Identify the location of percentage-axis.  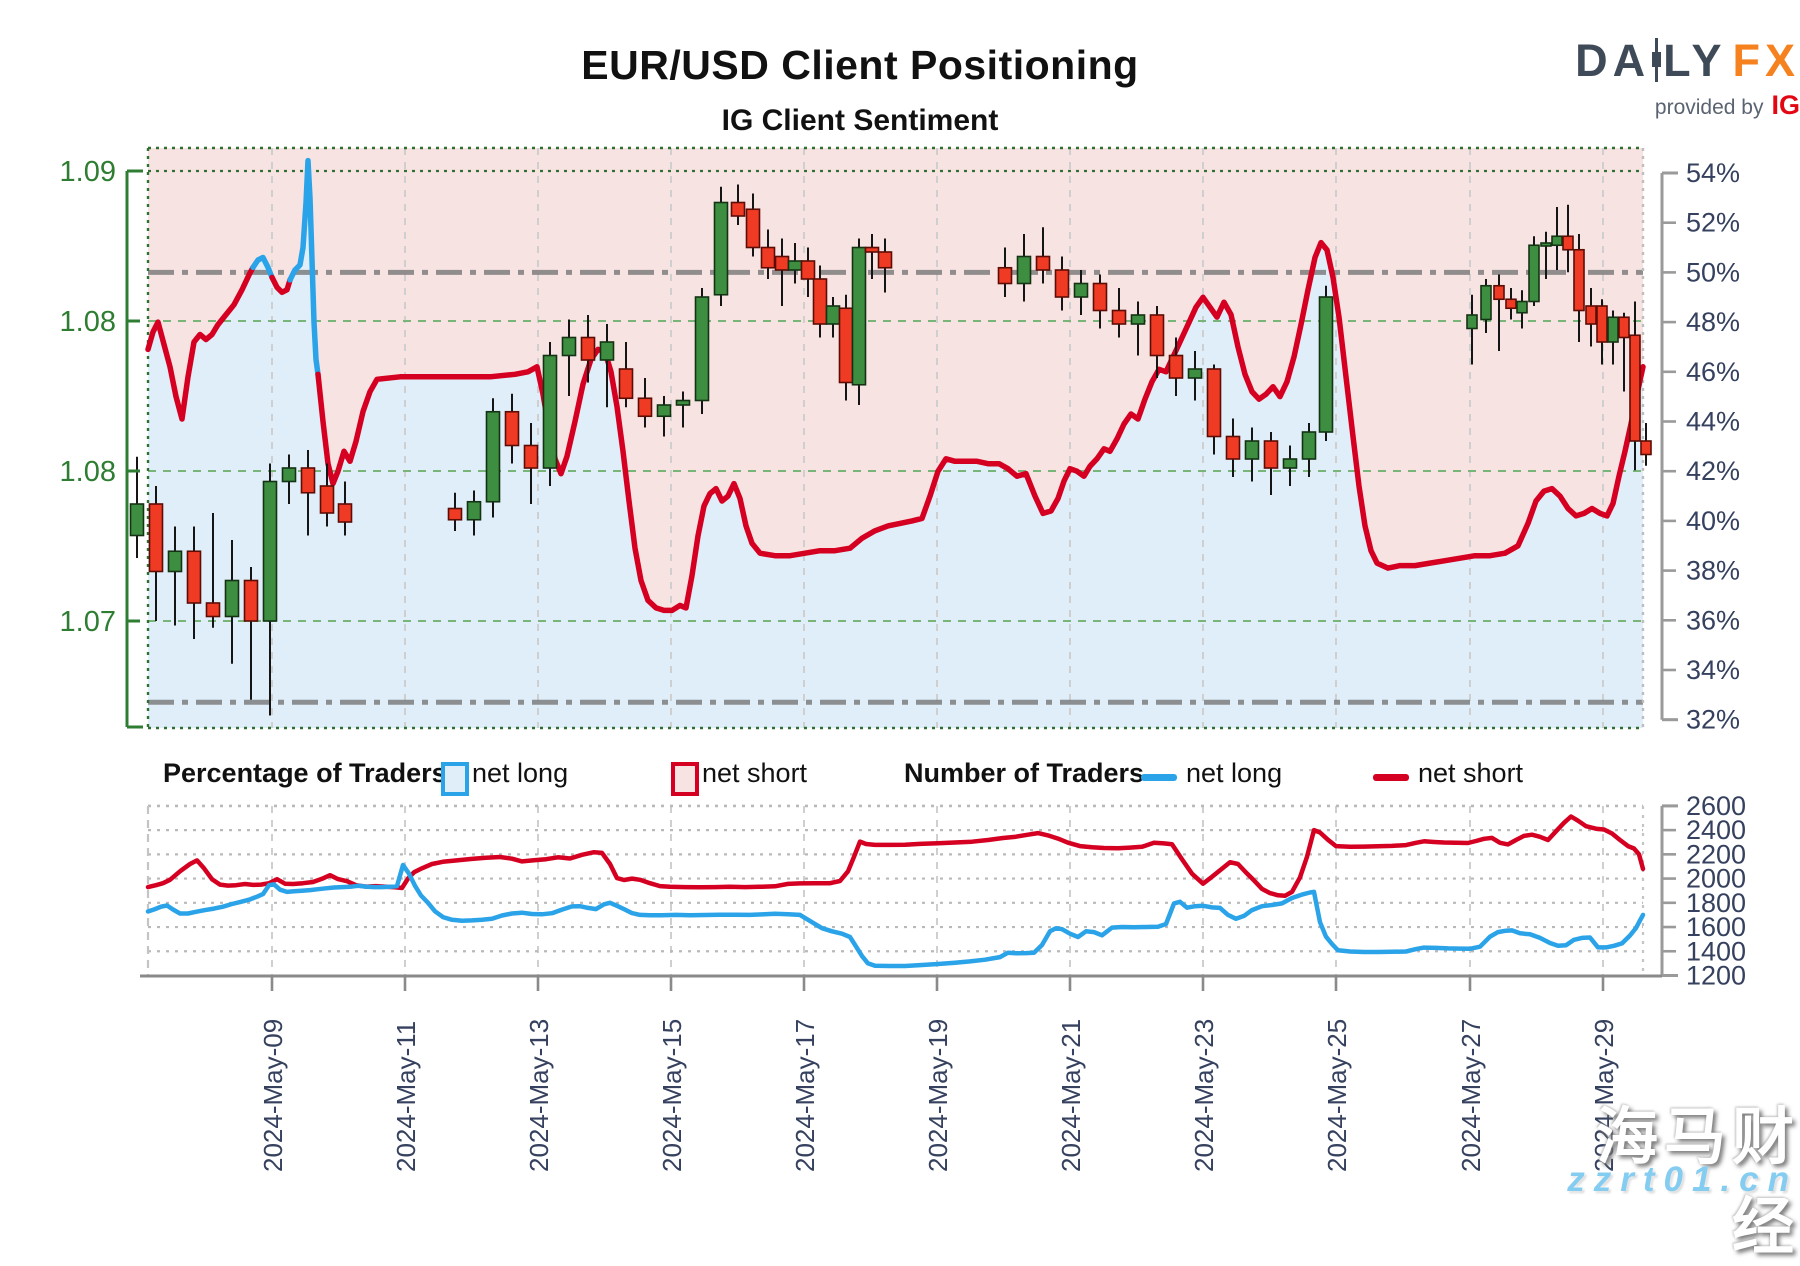
(1669, 446).